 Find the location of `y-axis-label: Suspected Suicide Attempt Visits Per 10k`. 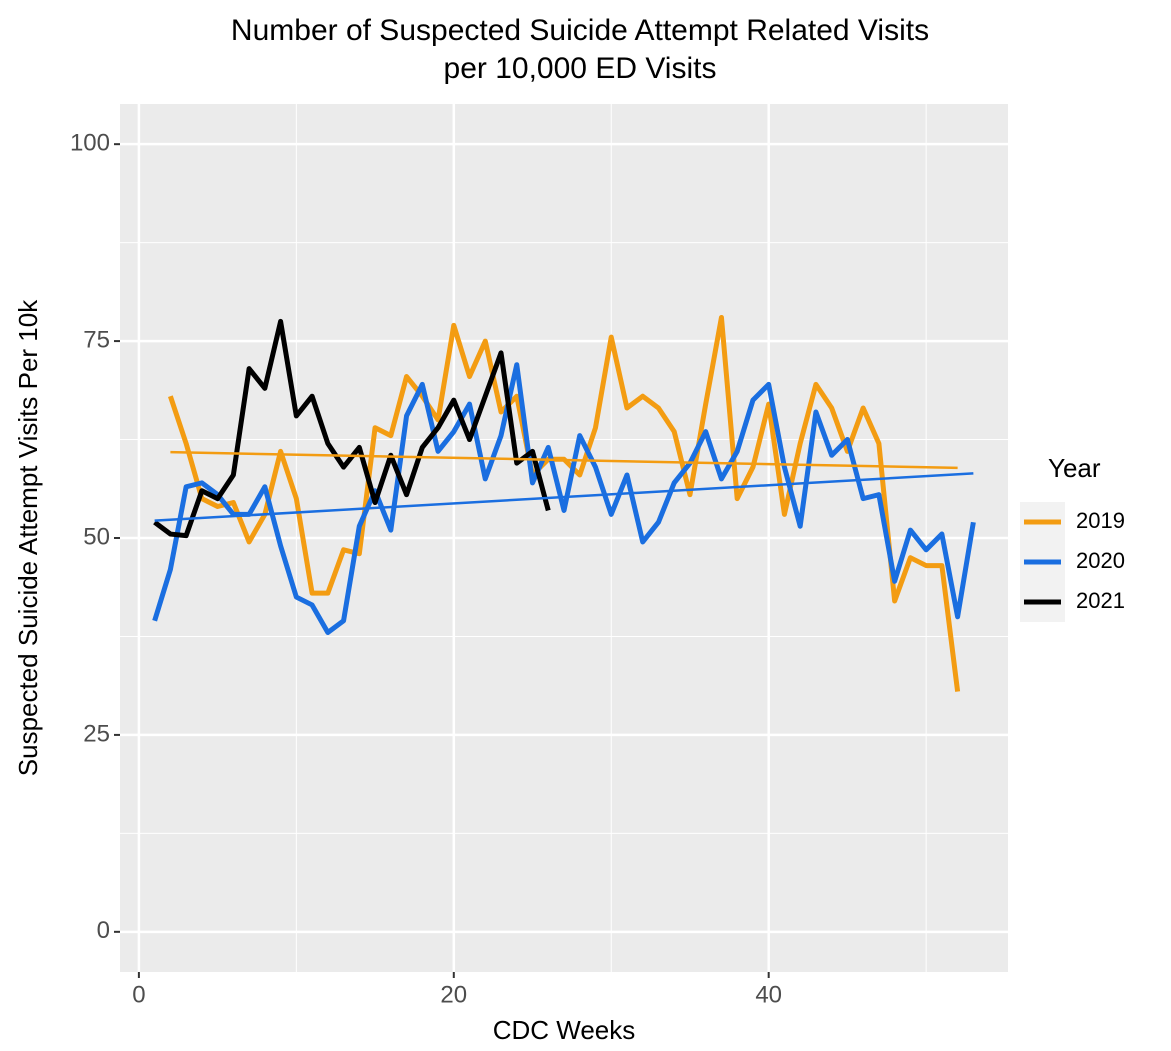

y-axis-label: Suspected Suicide Attempt Visits Per 10k is located at coordinates (28, 537).